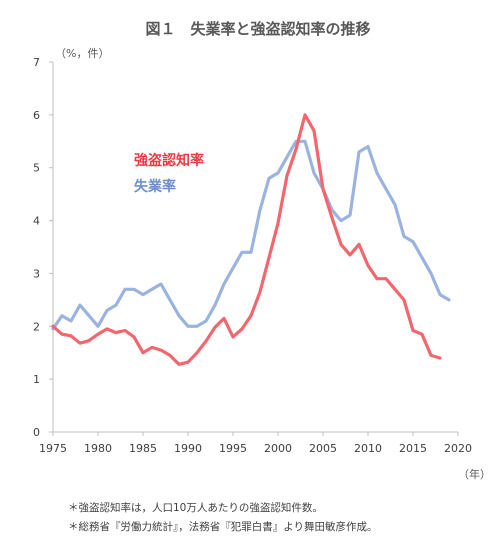 This screenshot has height=558, width=500. What do you see at coordinates (36, 432) in the screenshot?
I see `y-tick-label: 0` at bounding box center [36, 432].